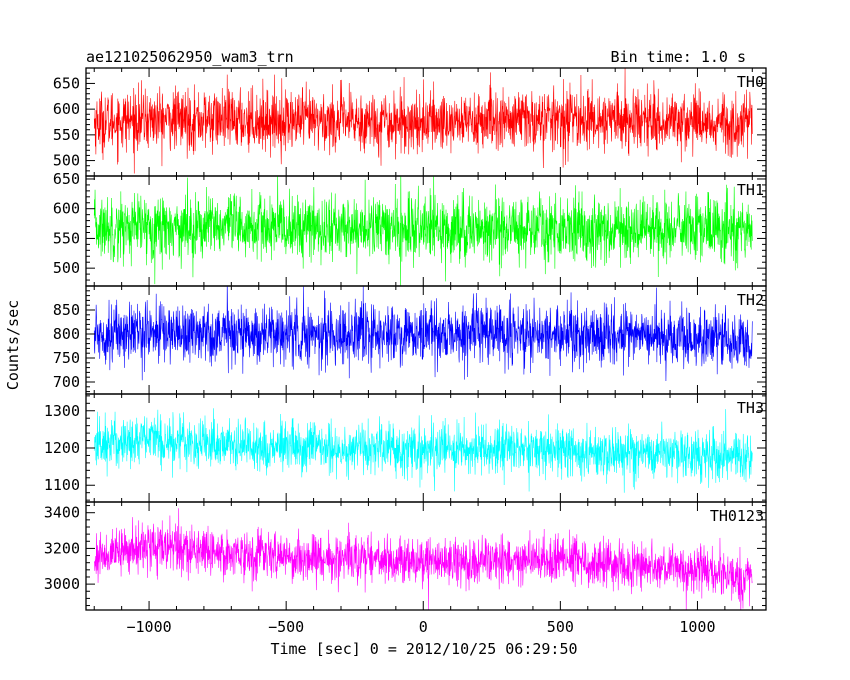 The width and height of the screenshot is (850, 680). What do you see at coordinates (66, 334) in the screenshot?
I see `y-tick-label: 800` at bounding box center [66, 334].